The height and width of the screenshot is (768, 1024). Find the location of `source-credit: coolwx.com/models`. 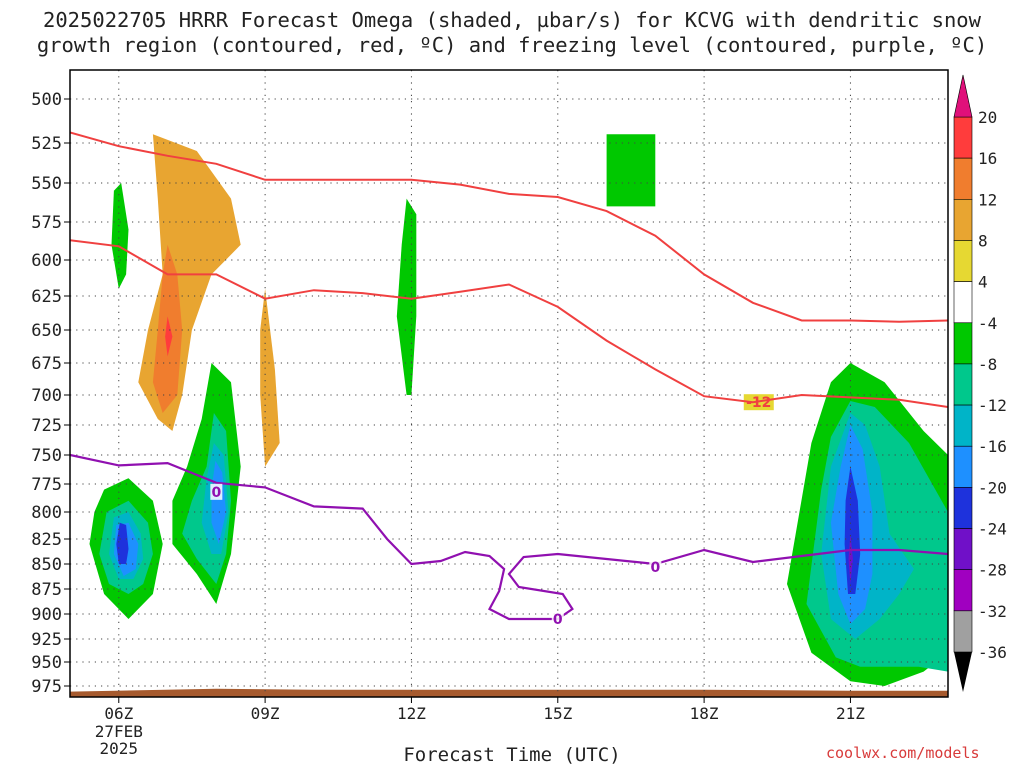

source-credit: coolwx.com/models is located at coordinates (903, 753).